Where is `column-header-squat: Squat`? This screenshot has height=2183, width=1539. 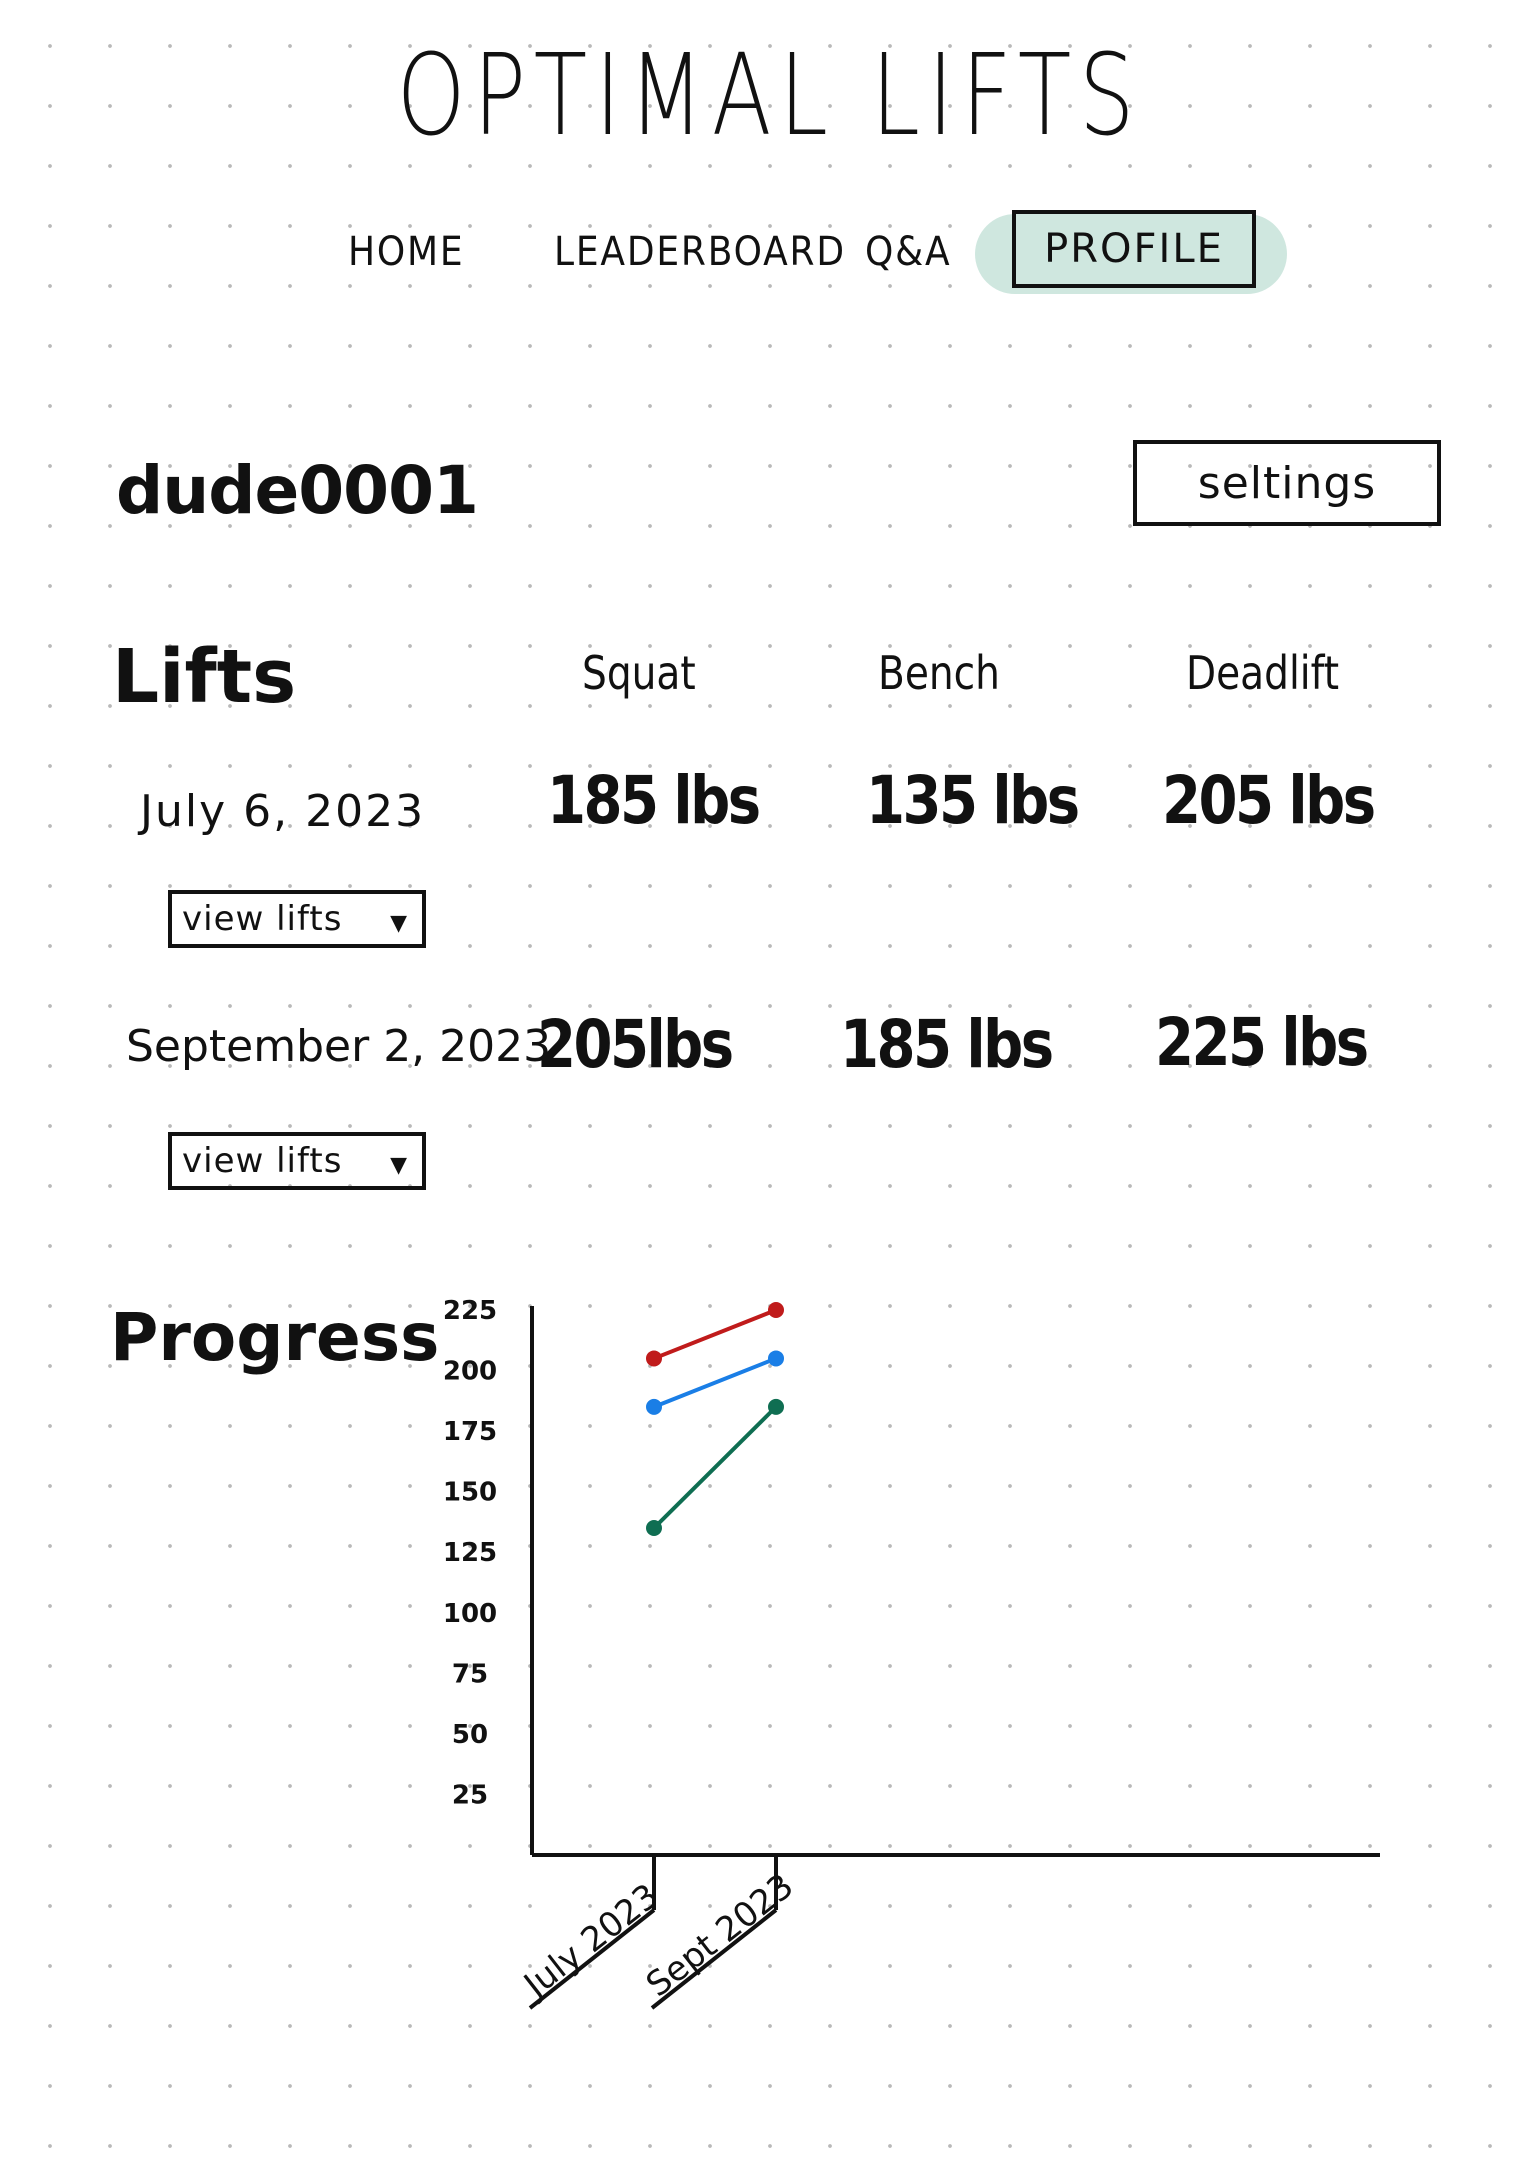
column-header-squat: Squat is located at coordinates (639, 673).